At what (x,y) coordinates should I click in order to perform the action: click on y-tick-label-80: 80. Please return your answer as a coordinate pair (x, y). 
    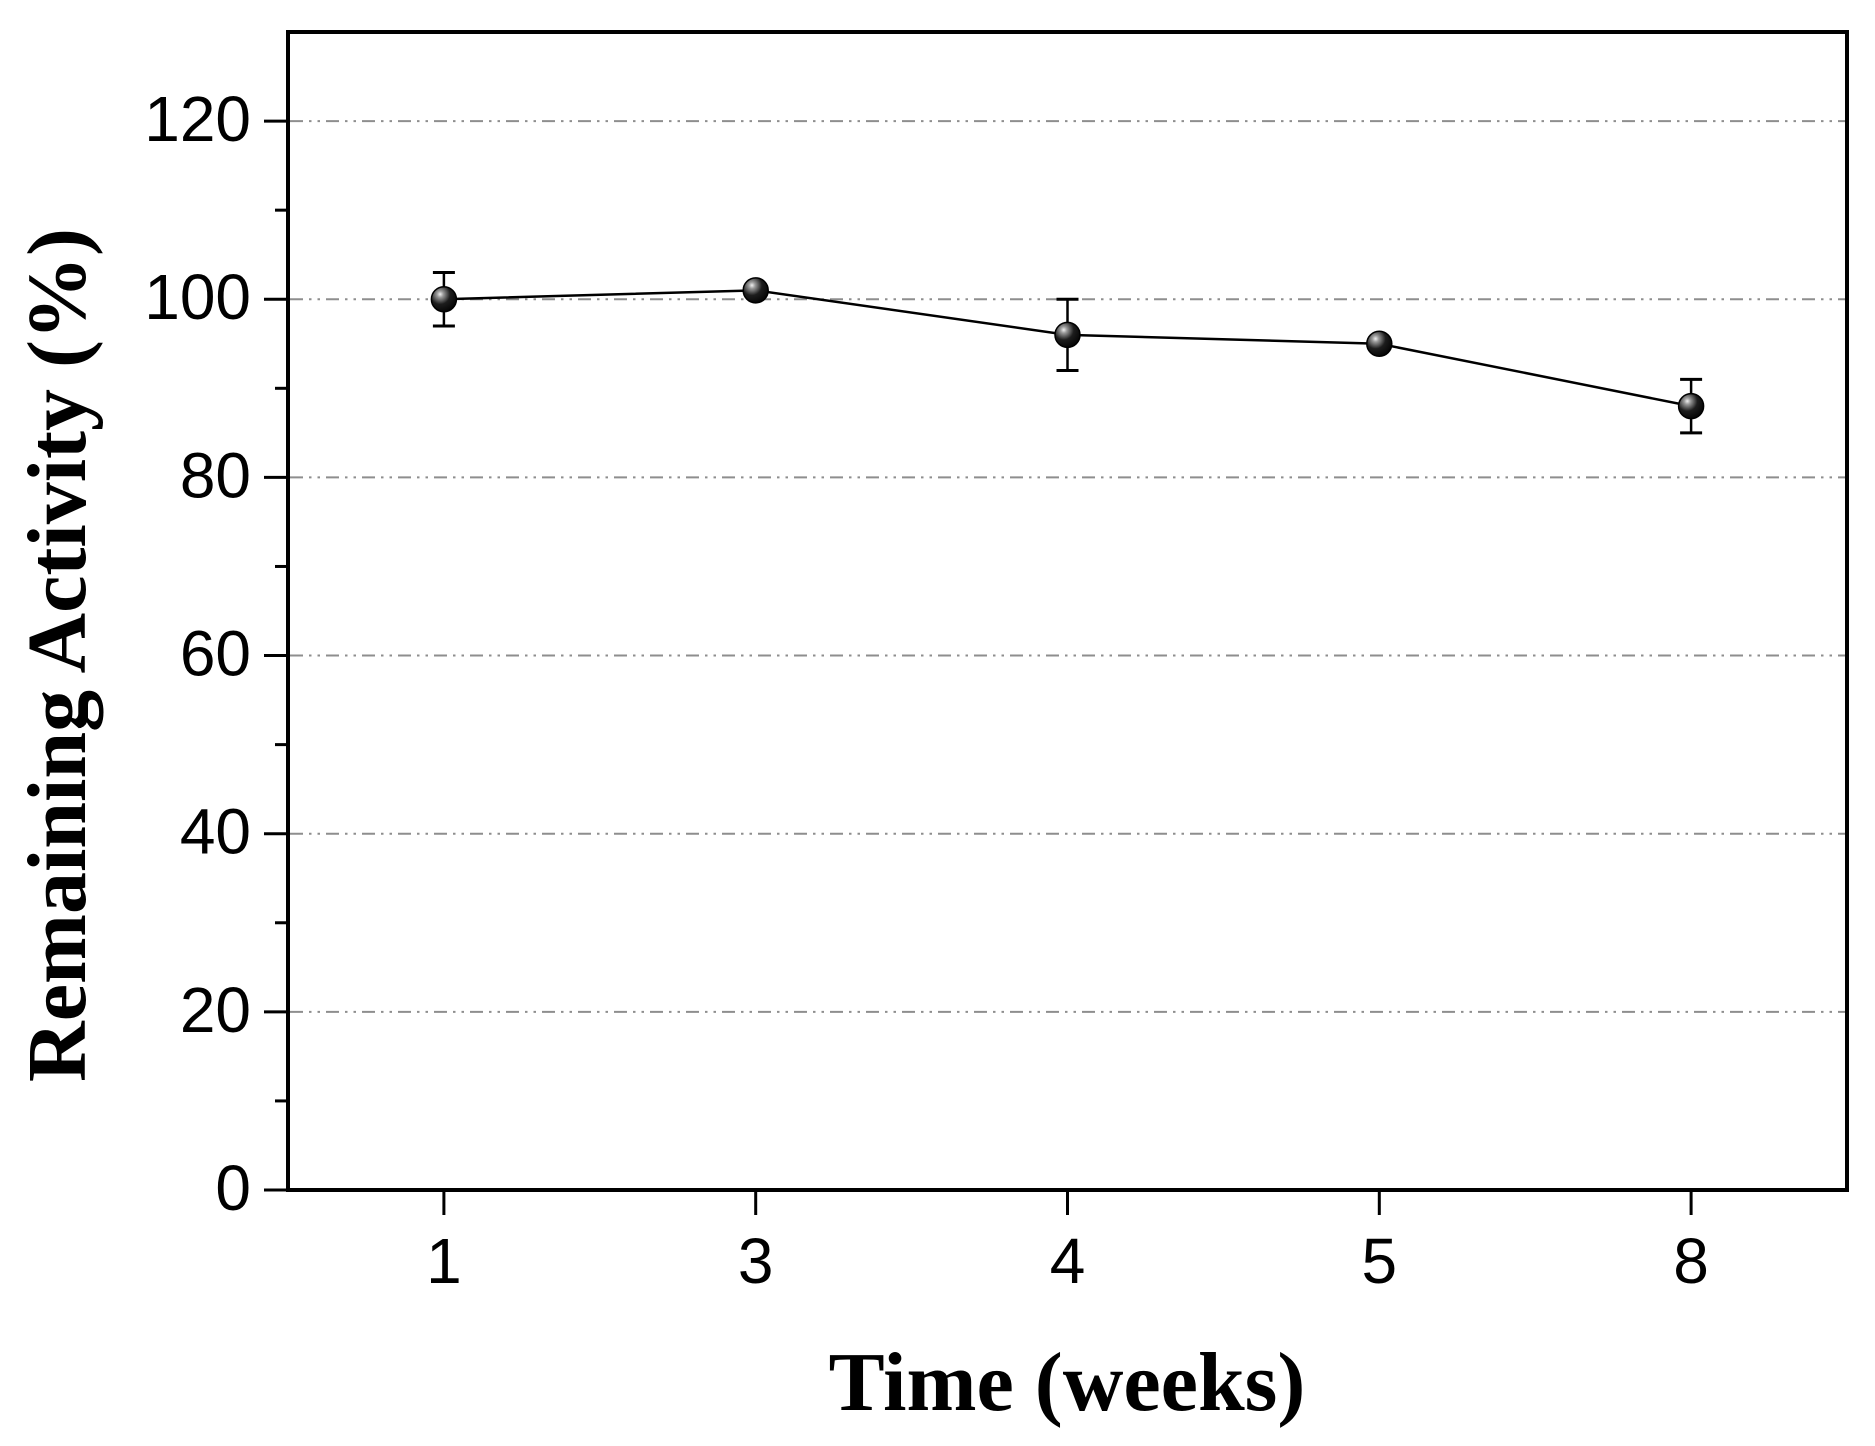
    Looking at the image, I should click on (215, 475).